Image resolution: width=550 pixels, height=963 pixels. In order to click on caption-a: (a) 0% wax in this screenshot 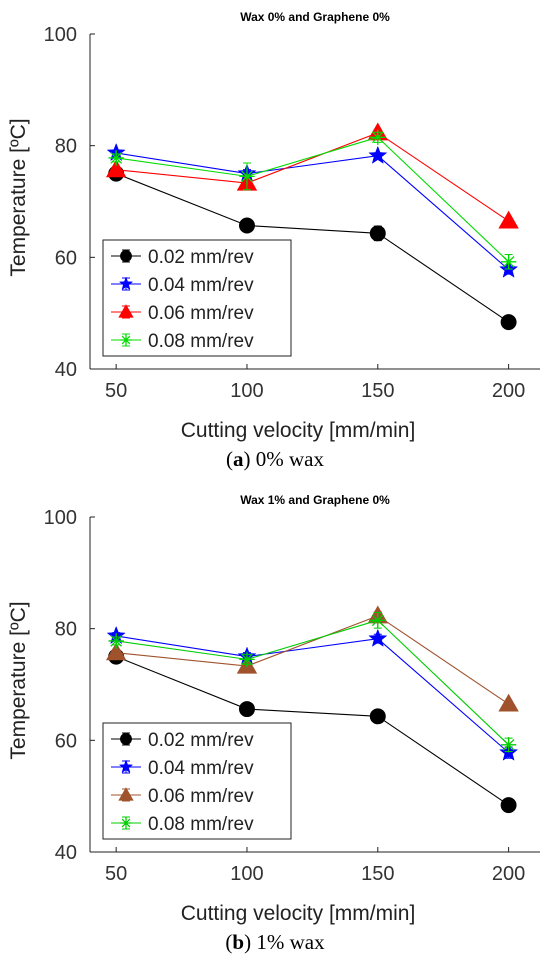, I will do `click(275, 459)`.